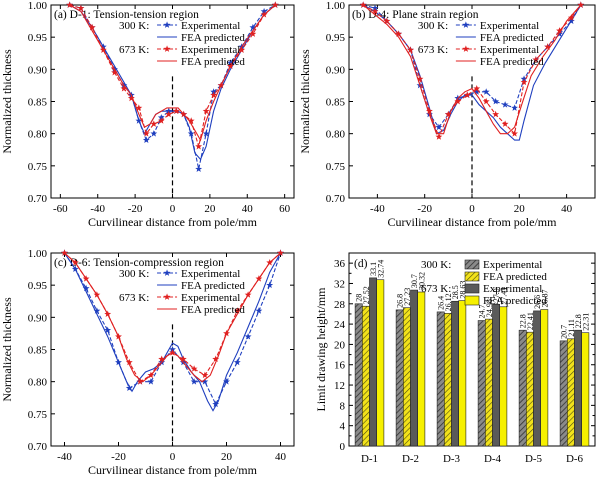 This screenshot has height=483, width=600. I want to click on y-tick-label: 0.90, so click(38, 70).